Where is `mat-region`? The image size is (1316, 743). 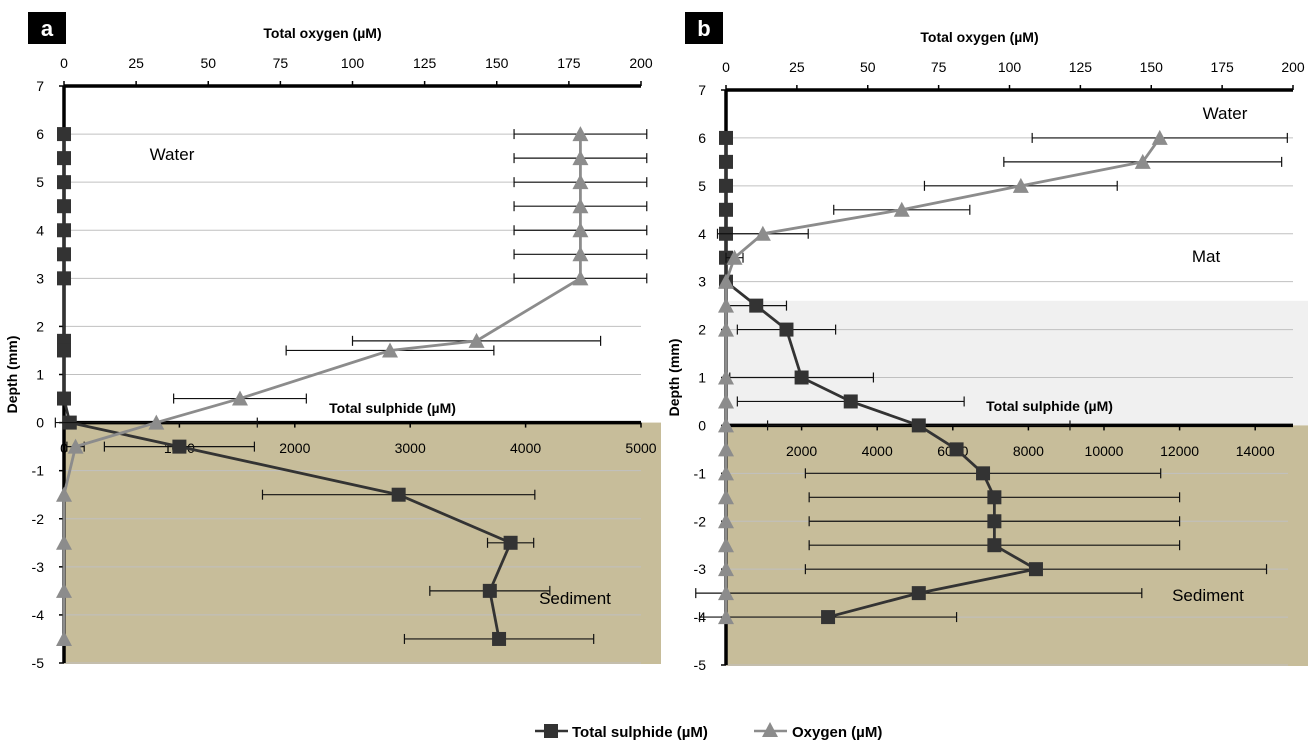
mat-region is located at coordinates (1017, 363).